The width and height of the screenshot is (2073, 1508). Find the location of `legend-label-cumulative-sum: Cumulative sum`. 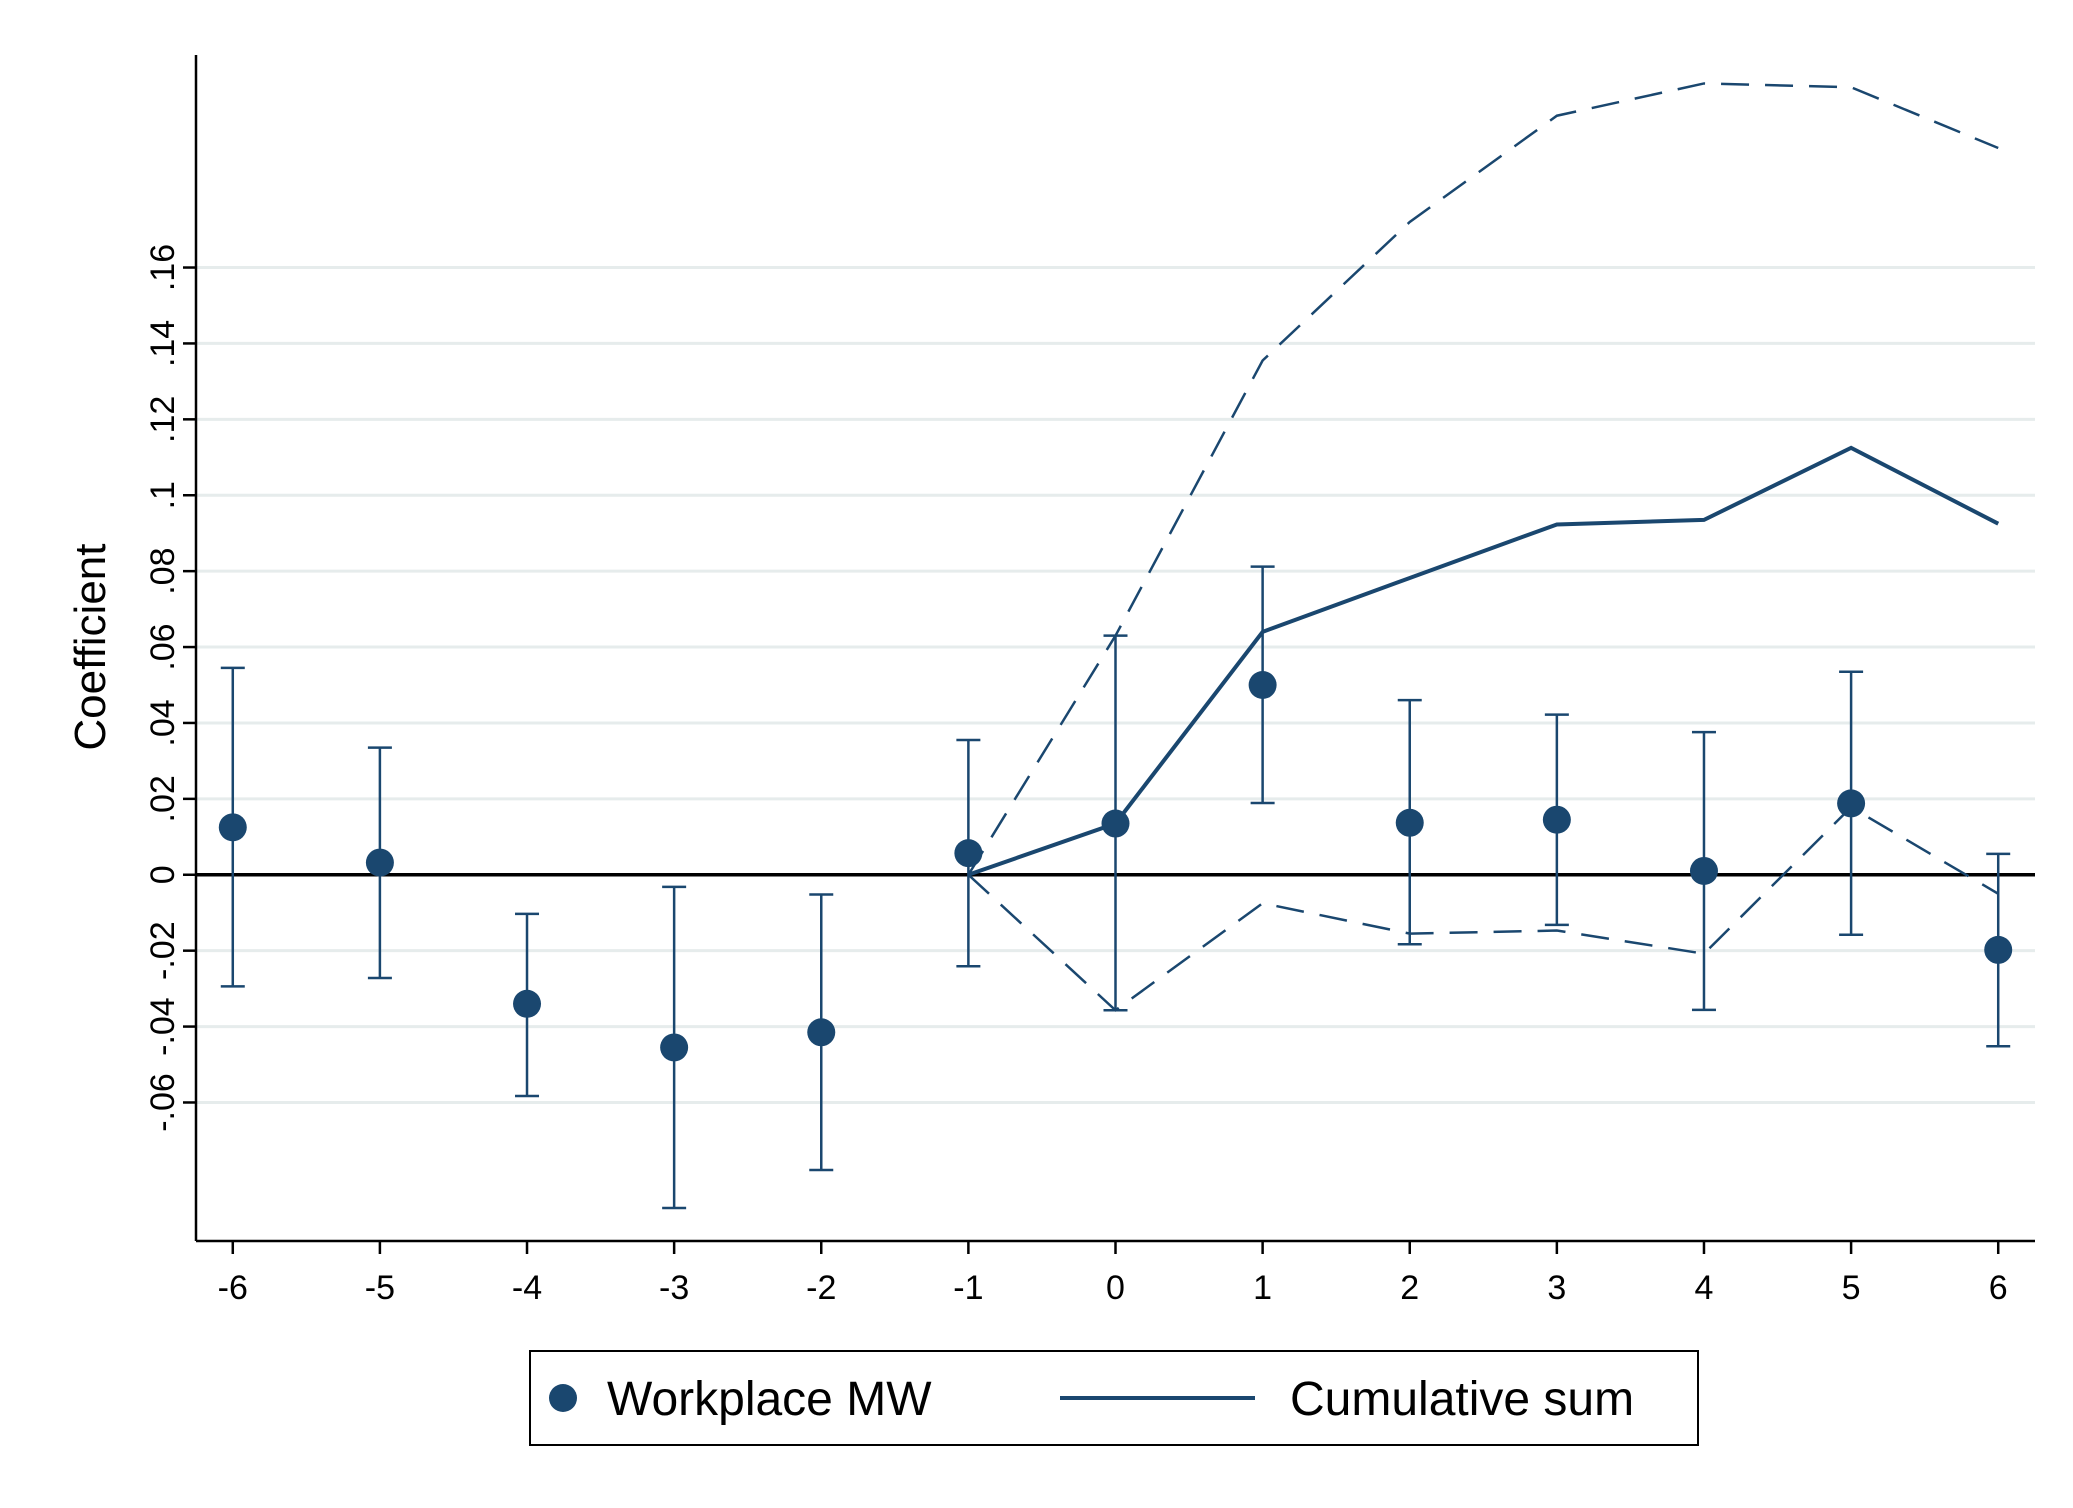

legend-label-cumulative-sum: Cumulative sum is located at coordinates (1462, 1399).